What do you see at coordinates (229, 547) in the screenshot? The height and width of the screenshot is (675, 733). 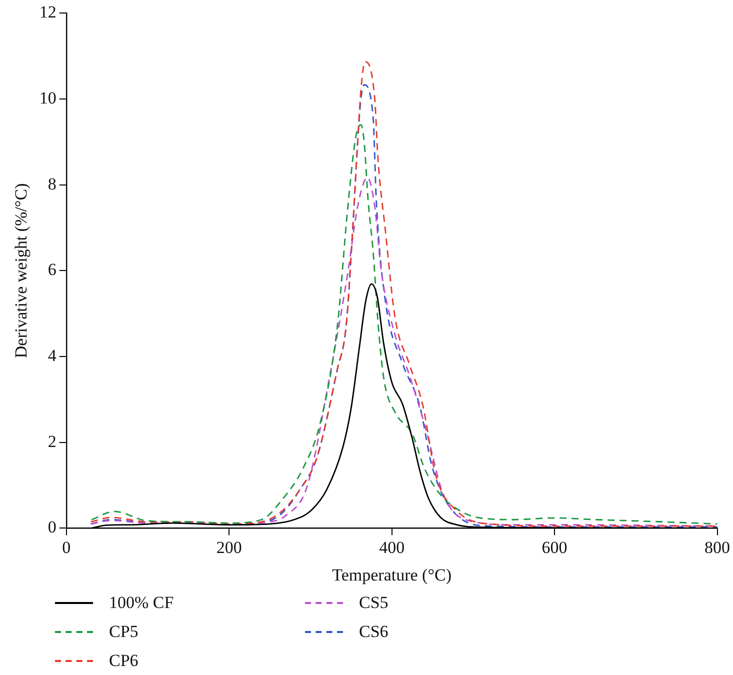 I see `x-tick-label: 200` at bounding box center [229, 547].